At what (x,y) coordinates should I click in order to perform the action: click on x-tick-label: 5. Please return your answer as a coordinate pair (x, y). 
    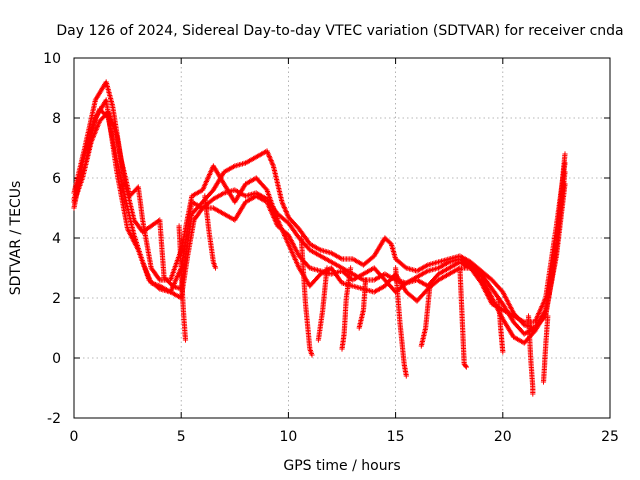
    Looking at the image, I should click on (181, 437).